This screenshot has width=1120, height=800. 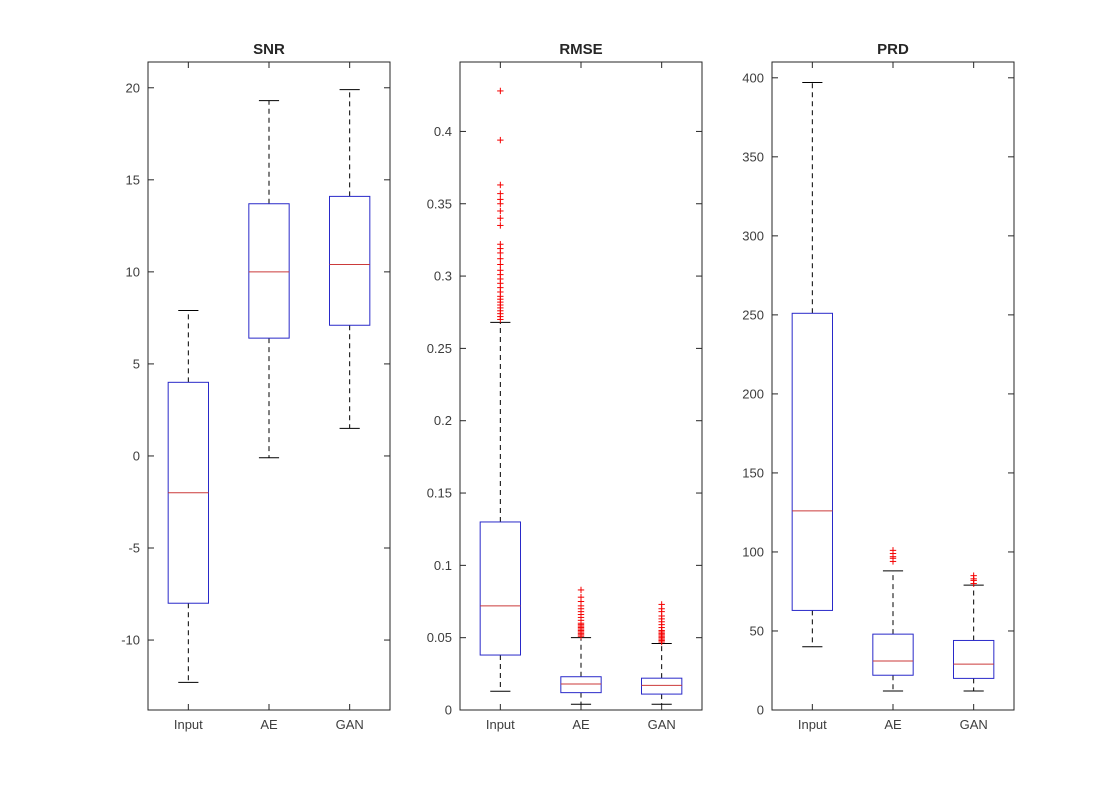 I want to click on chart-title-rmse: RMSE, so click(x=580, y=49).